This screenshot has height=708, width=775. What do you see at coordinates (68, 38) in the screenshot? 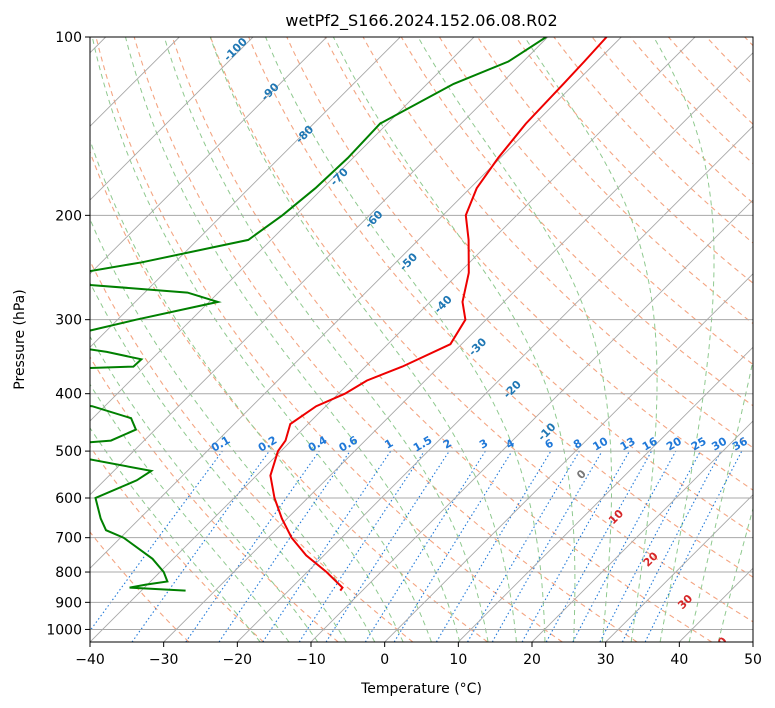
I see `y-tick-label: 100` at bounding box center [68, 38].